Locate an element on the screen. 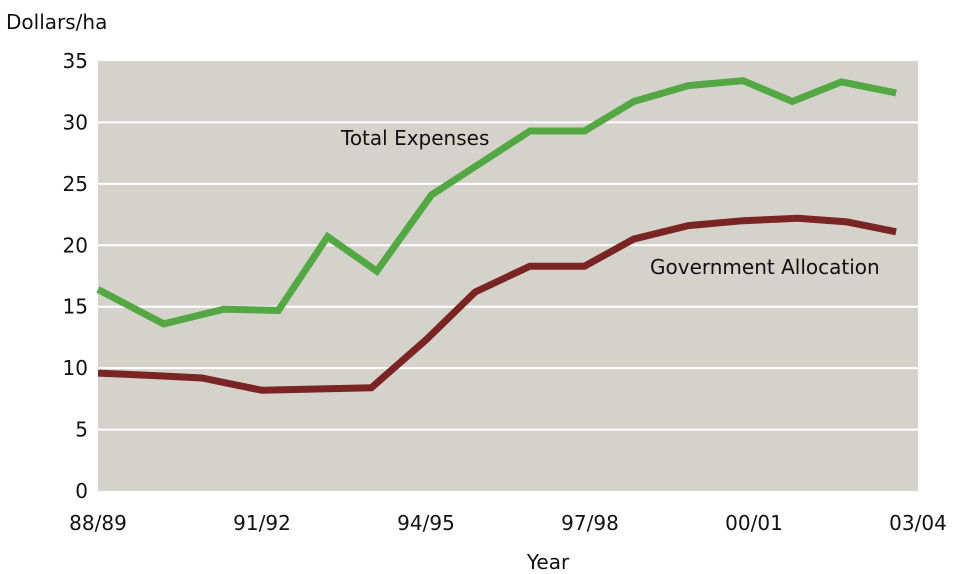  y-tick-label: 15 is located at coordinates (75, 307).